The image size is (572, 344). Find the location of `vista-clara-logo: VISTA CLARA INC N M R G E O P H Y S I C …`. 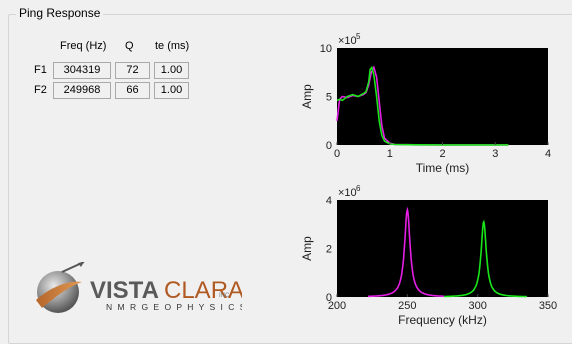

vista-clara-logo: VISTA CLARA INC N M R G E O P H Y S I C … is located at coordinates (138, 290).